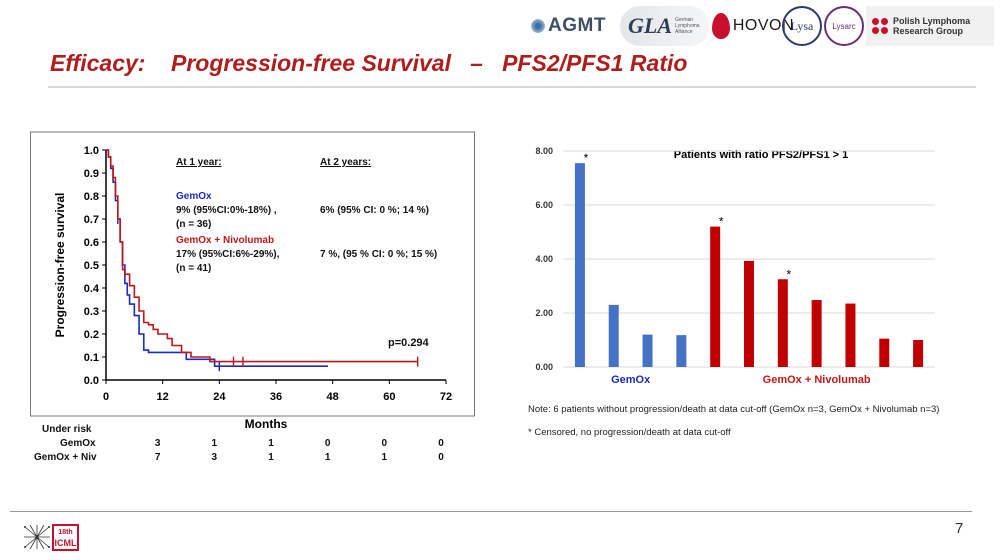 Image resolution: width=1000 pixels, height=560 pixels. What do you see at coordinates (544, 367) in the screenshot?
I see `bar-y-tick-label: 0.00` at bounding box center [544, 367].